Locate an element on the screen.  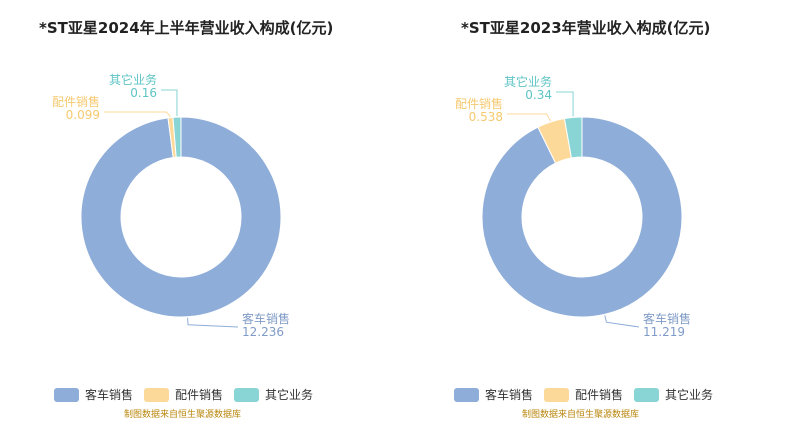
slice-value-label: 0.538 is located at coordinates (486, 117).